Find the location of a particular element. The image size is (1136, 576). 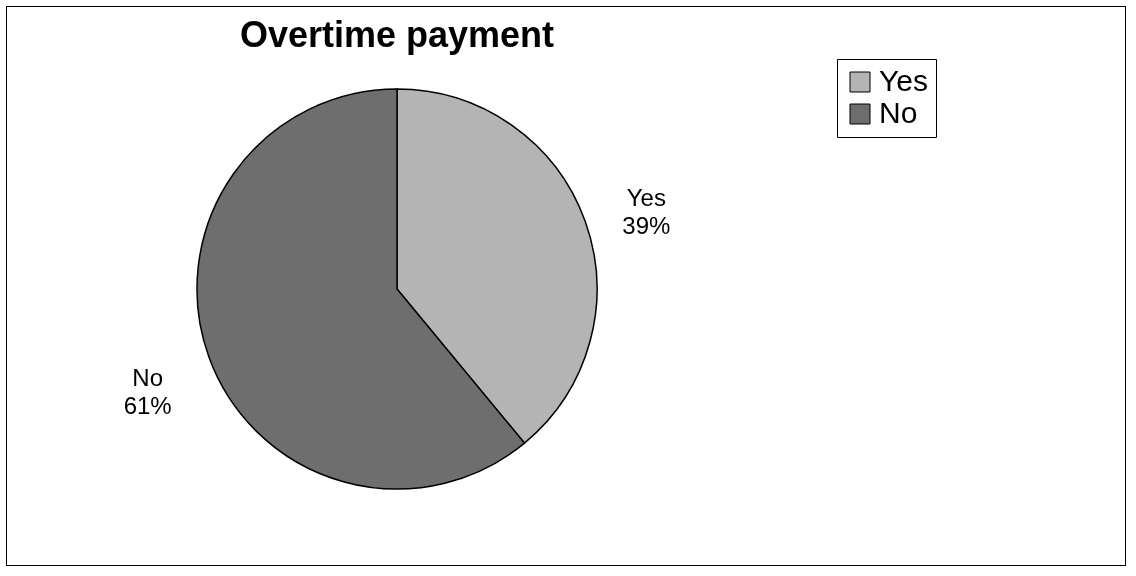

slice-label: Yes is located at coordinates (646, 198).